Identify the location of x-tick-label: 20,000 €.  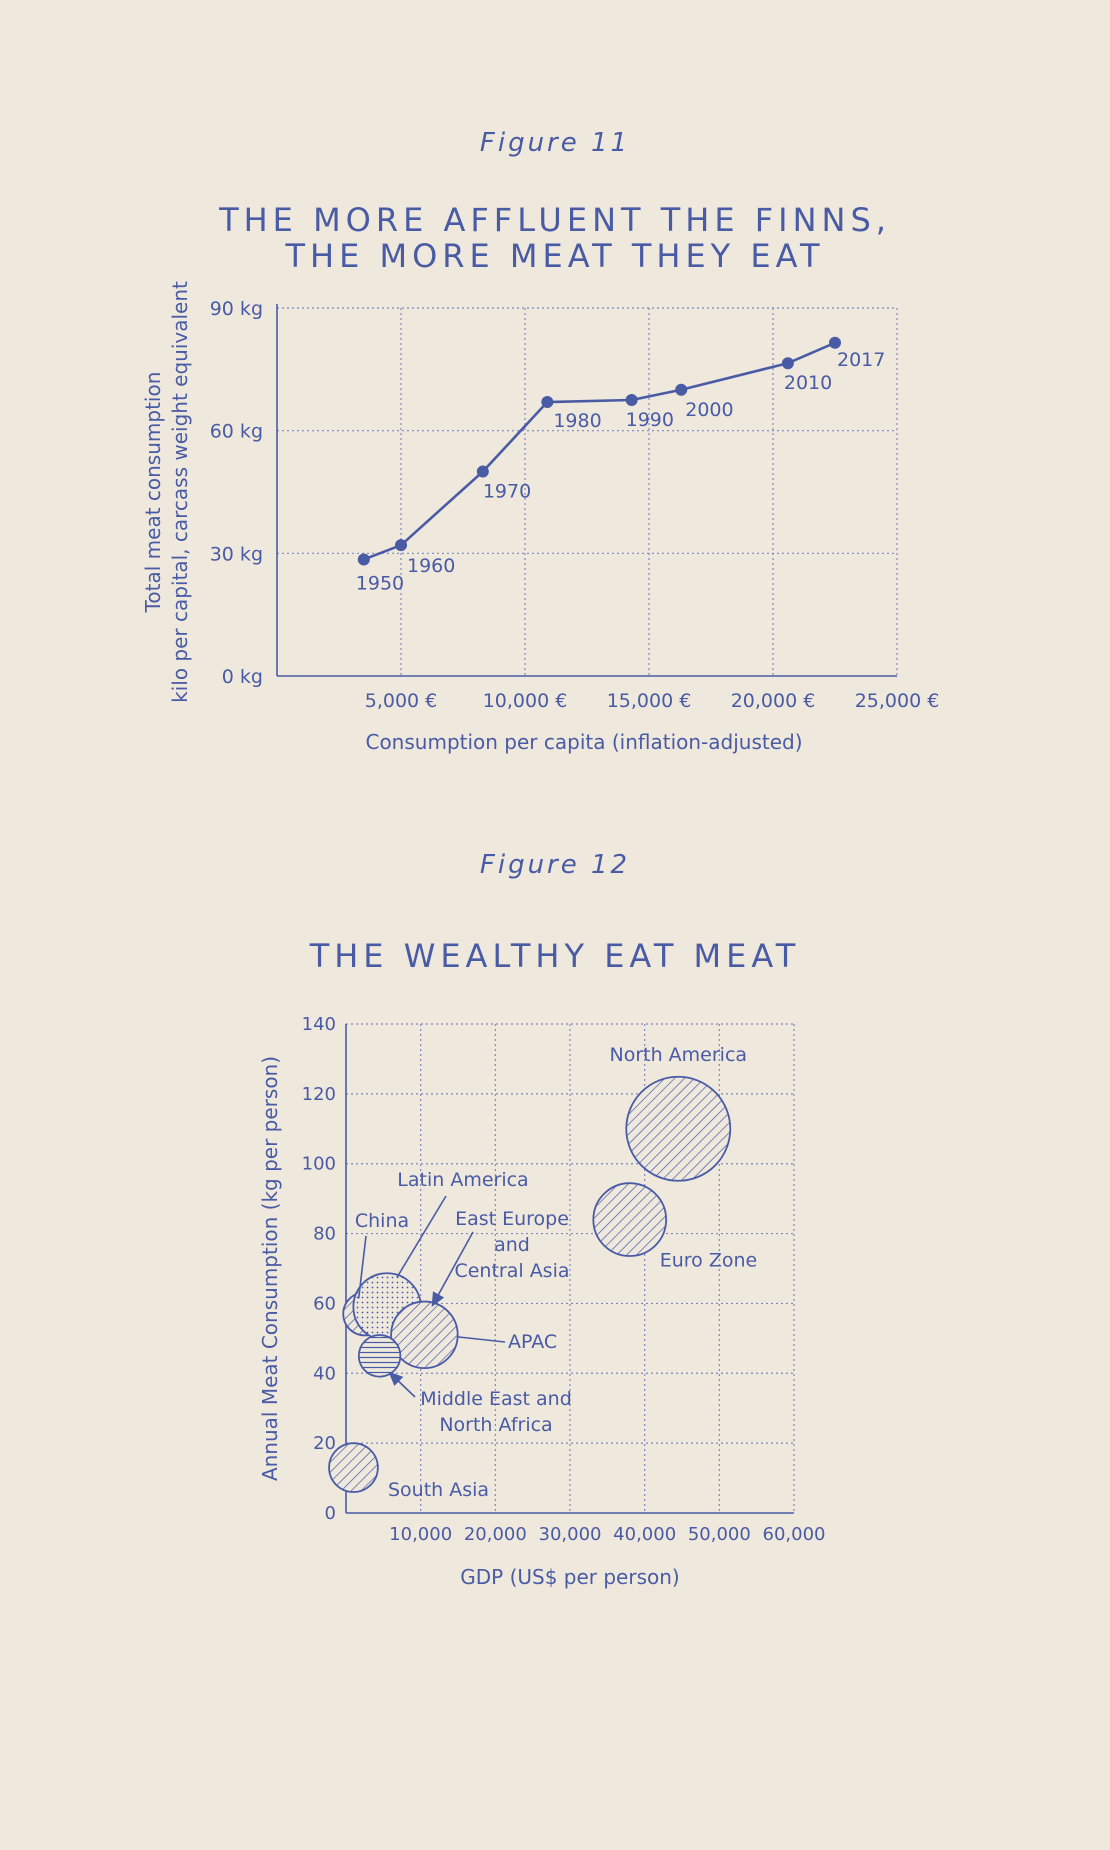
(773, 701).